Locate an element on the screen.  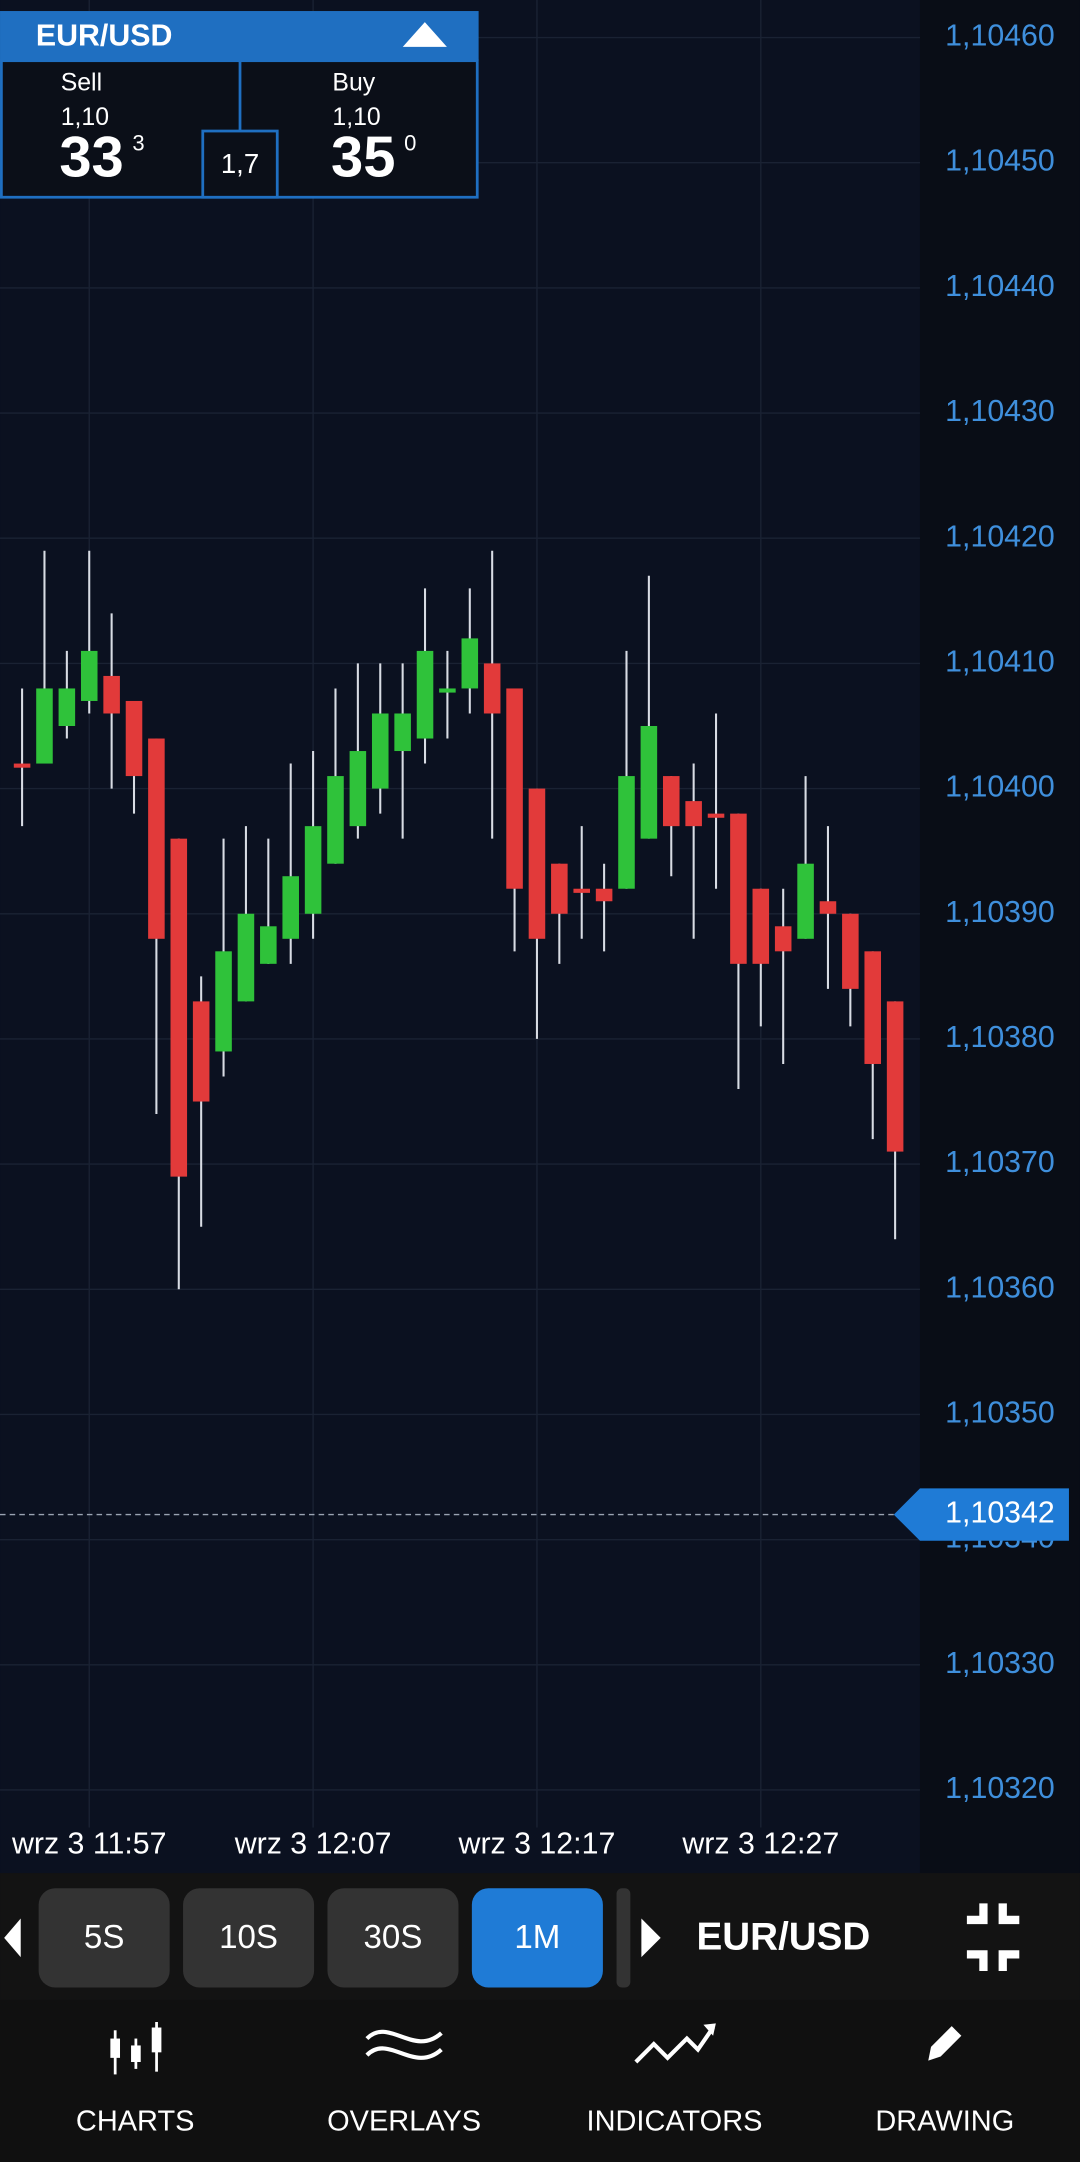
quote-box: EUR/USD 1,7 Sell 1,10 33 3 Buy 1,10 35 0 is located at coordinates (239, 105).